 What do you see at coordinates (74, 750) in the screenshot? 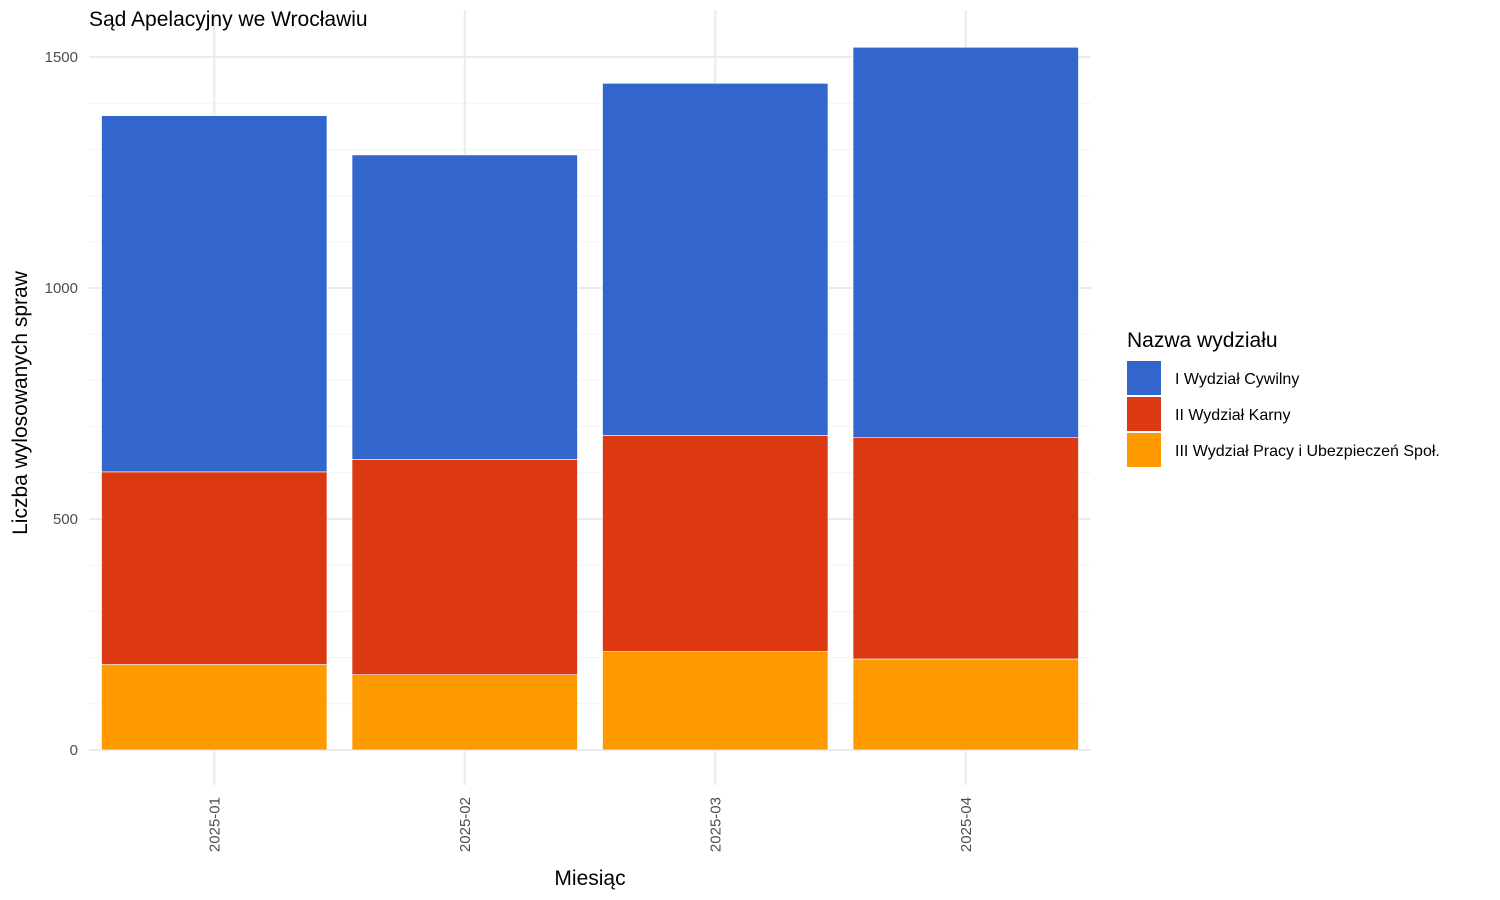
I see `y-tick-label: 0` at bounding box center [74, 750].